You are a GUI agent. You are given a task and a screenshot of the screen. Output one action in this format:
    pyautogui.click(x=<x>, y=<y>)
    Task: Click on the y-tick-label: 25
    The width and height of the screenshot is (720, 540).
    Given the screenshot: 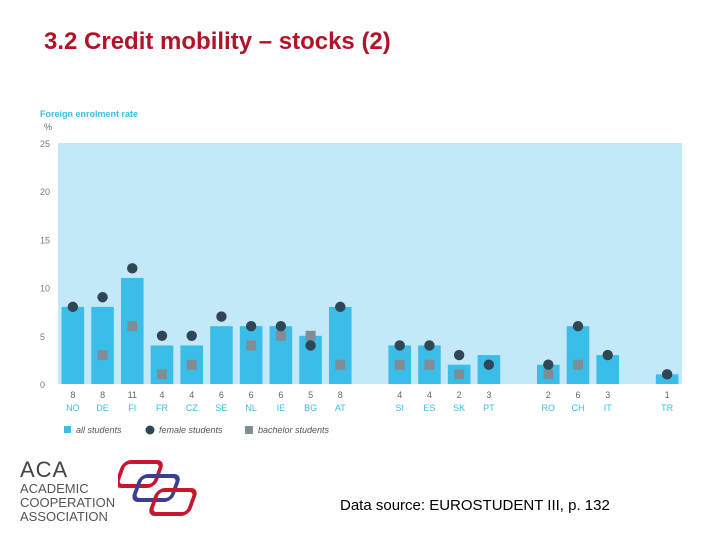 What is the action you would take?
    pyautogui.click(x=45, y=144)
    